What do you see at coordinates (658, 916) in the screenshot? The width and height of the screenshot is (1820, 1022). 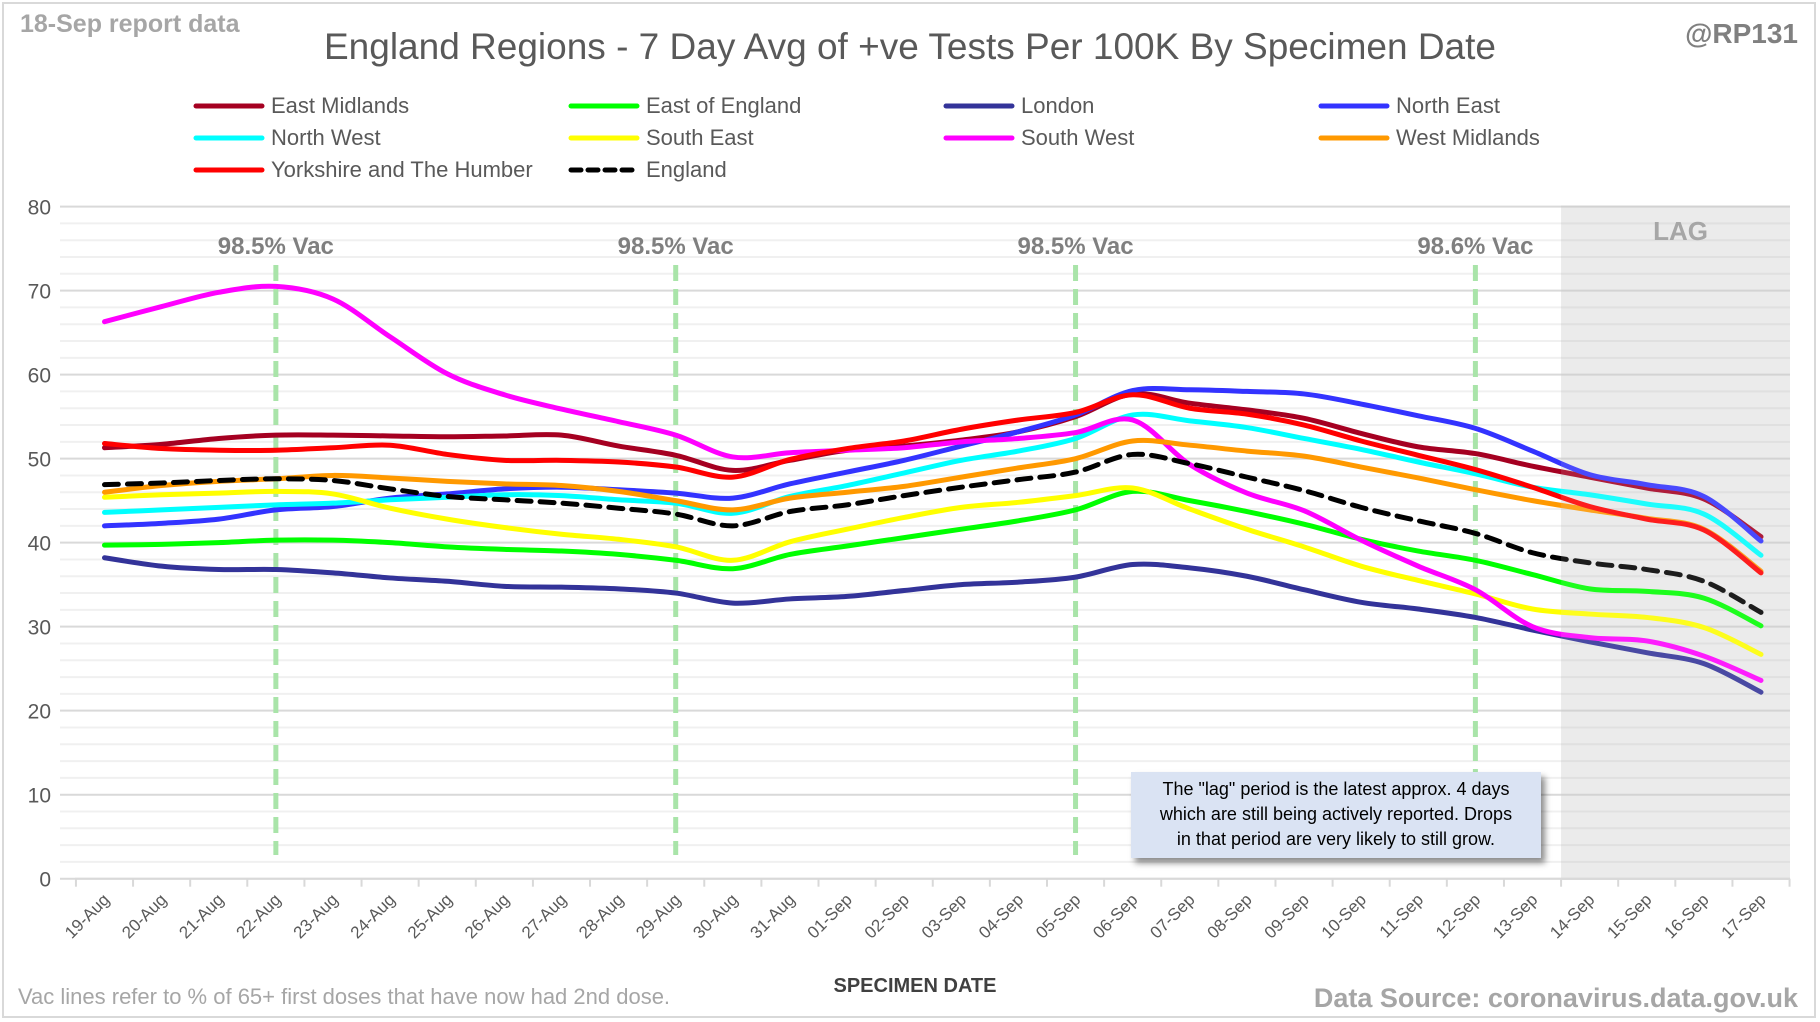 I see `x-tick-label: 29-Aug` at bounding box center [658, 916].